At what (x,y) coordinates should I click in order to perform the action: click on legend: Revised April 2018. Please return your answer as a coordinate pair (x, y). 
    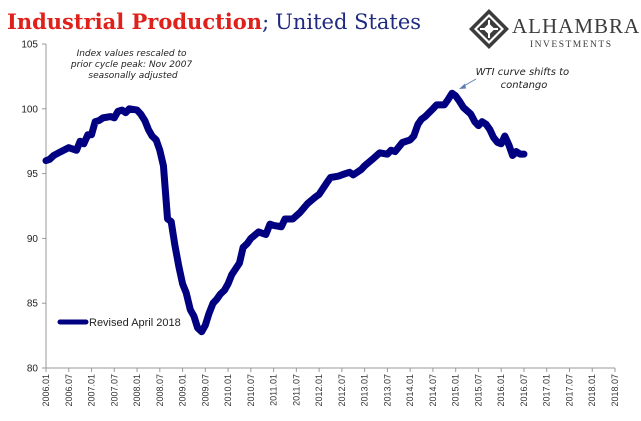
    Looking at the image, I should click on (119, 323).